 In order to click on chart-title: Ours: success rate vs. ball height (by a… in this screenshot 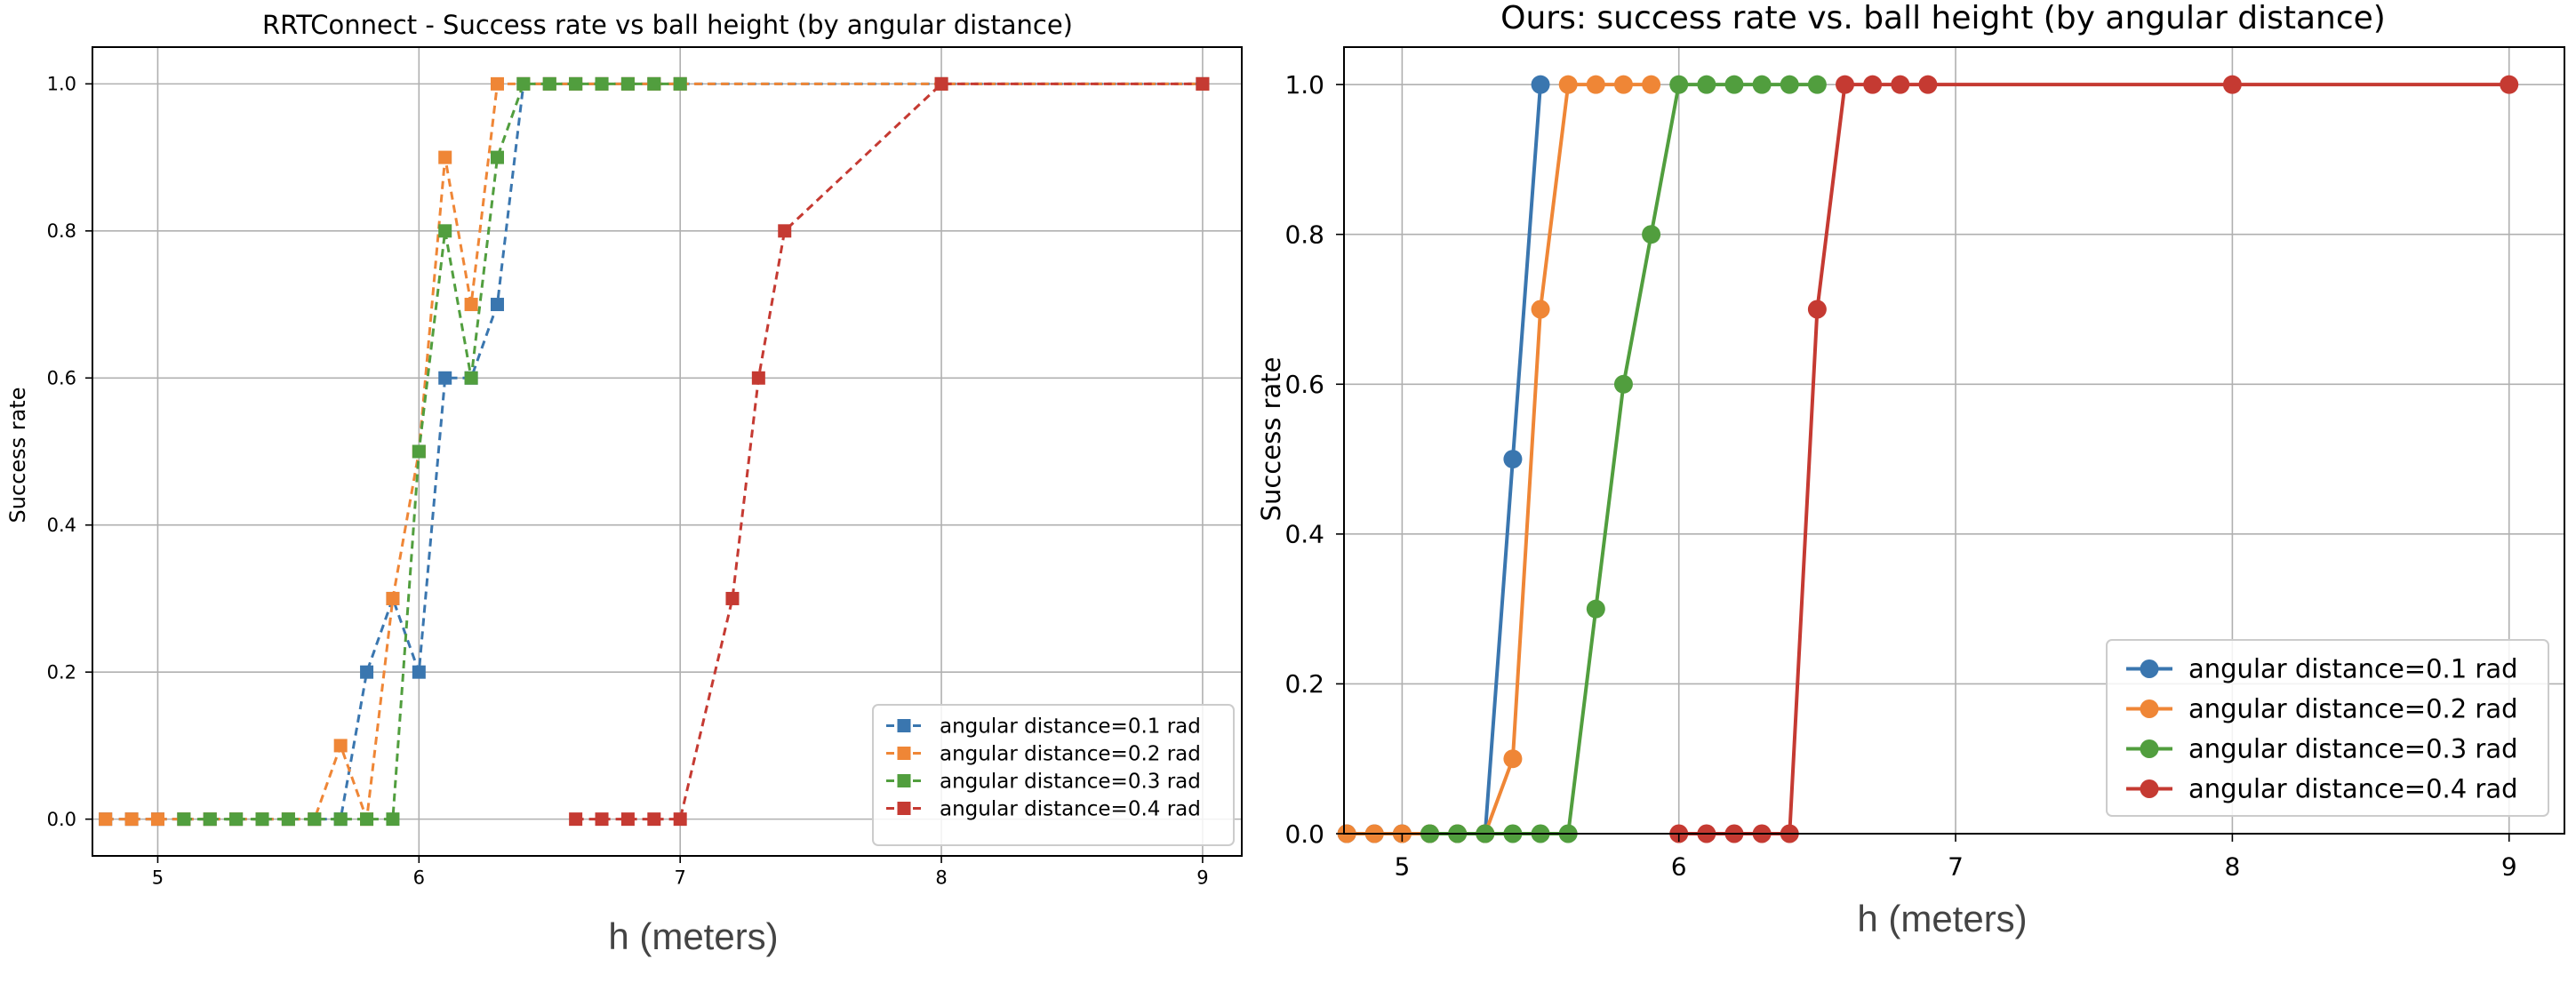, I will do `click(1943, 18)`.